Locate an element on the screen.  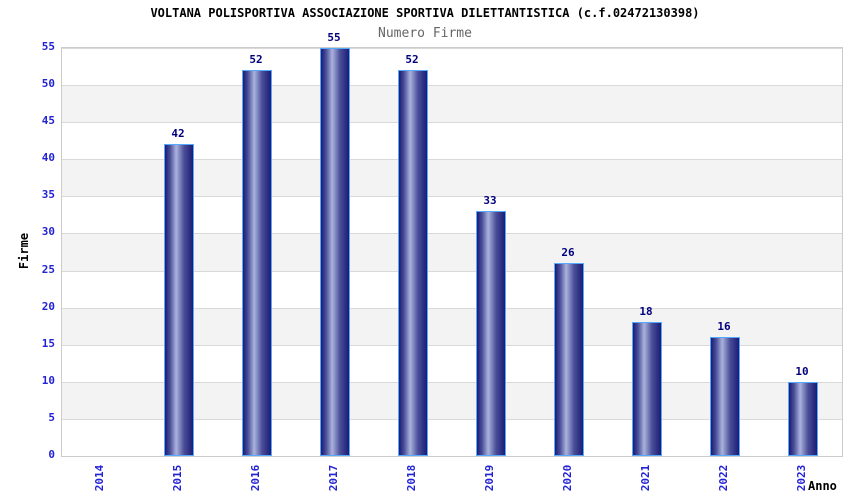
y-tick-label: 45 is located at coordinates (48, 121).